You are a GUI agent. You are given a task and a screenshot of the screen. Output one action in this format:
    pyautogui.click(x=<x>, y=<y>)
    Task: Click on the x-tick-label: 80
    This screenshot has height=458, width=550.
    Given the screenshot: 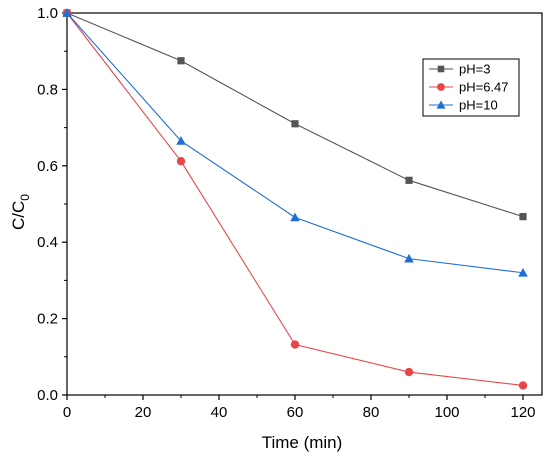 What is the action you would take?
    pyautogui.click(x=371, y=412)
    